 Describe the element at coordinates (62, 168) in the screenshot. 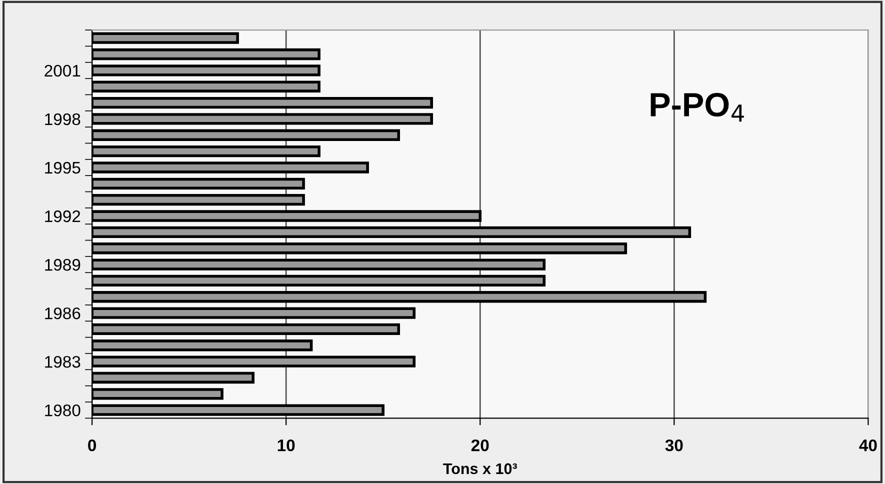

I see `y-tick-label: 1995` at that location.